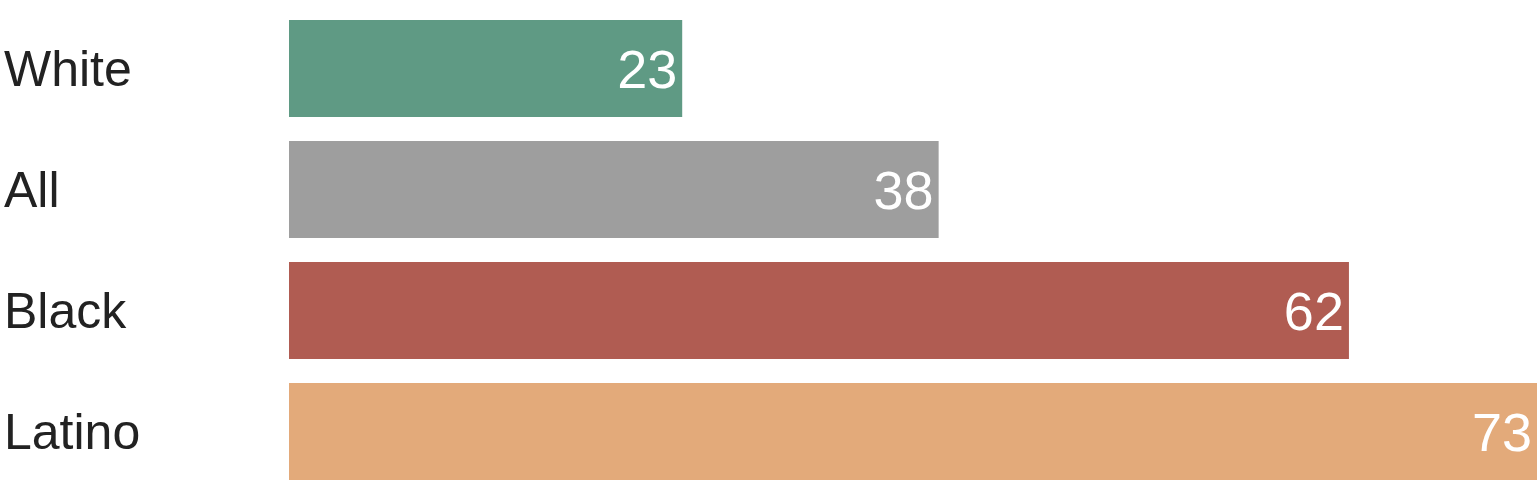  I want to click on data-label: 62, so click(1313, 310).